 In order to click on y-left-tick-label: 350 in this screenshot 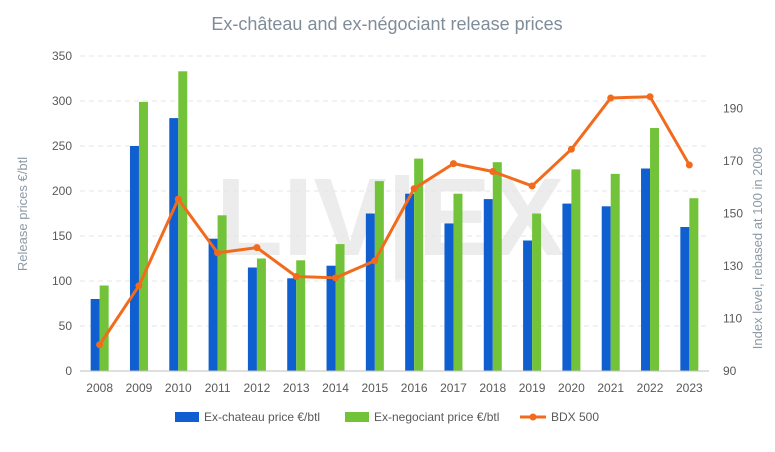, I will do `click(62, 56)`.